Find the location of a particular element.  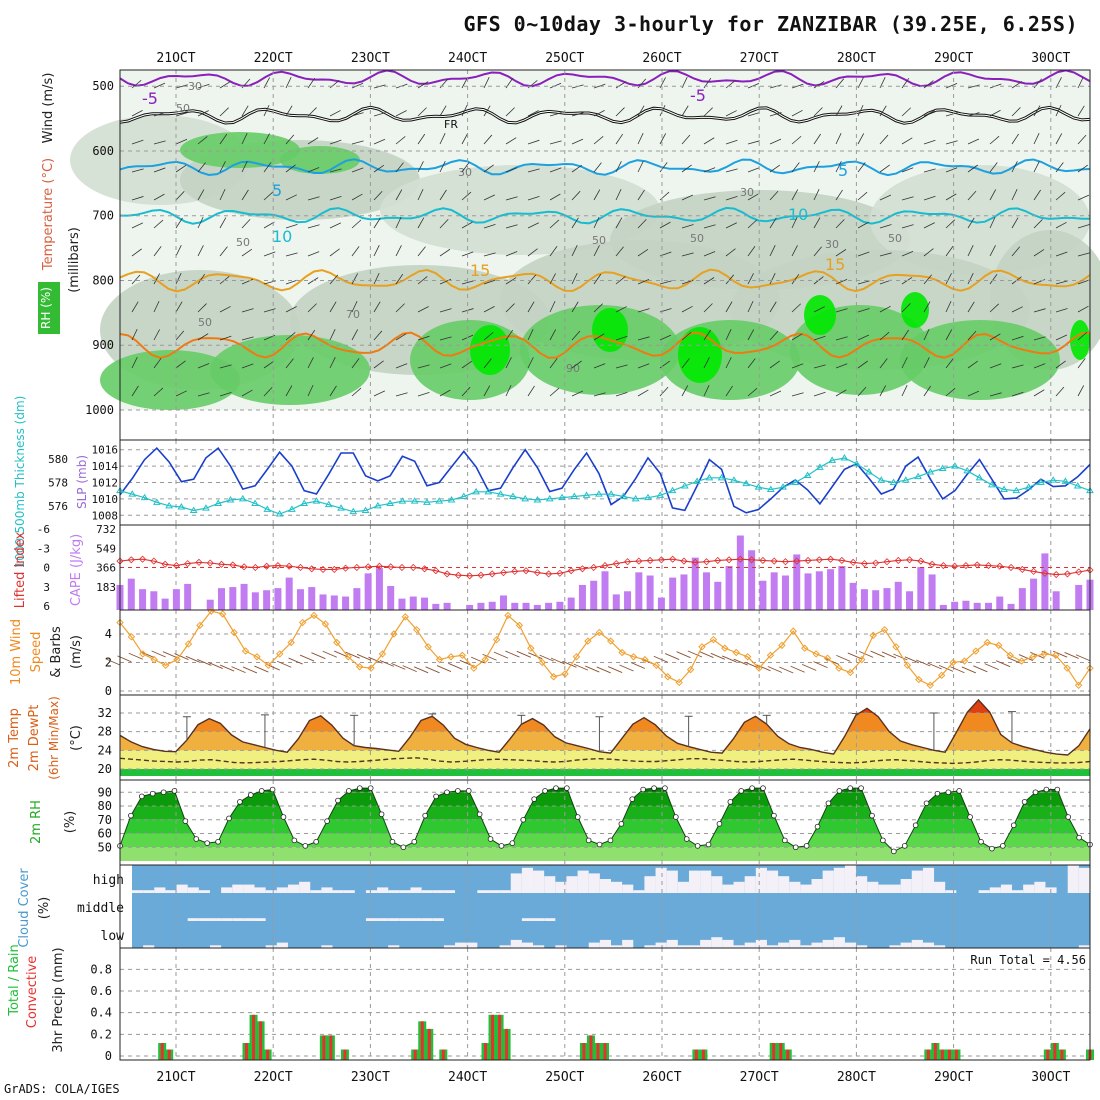

bottom-date-label: 27OCT is located at coordinates (759, 1077).